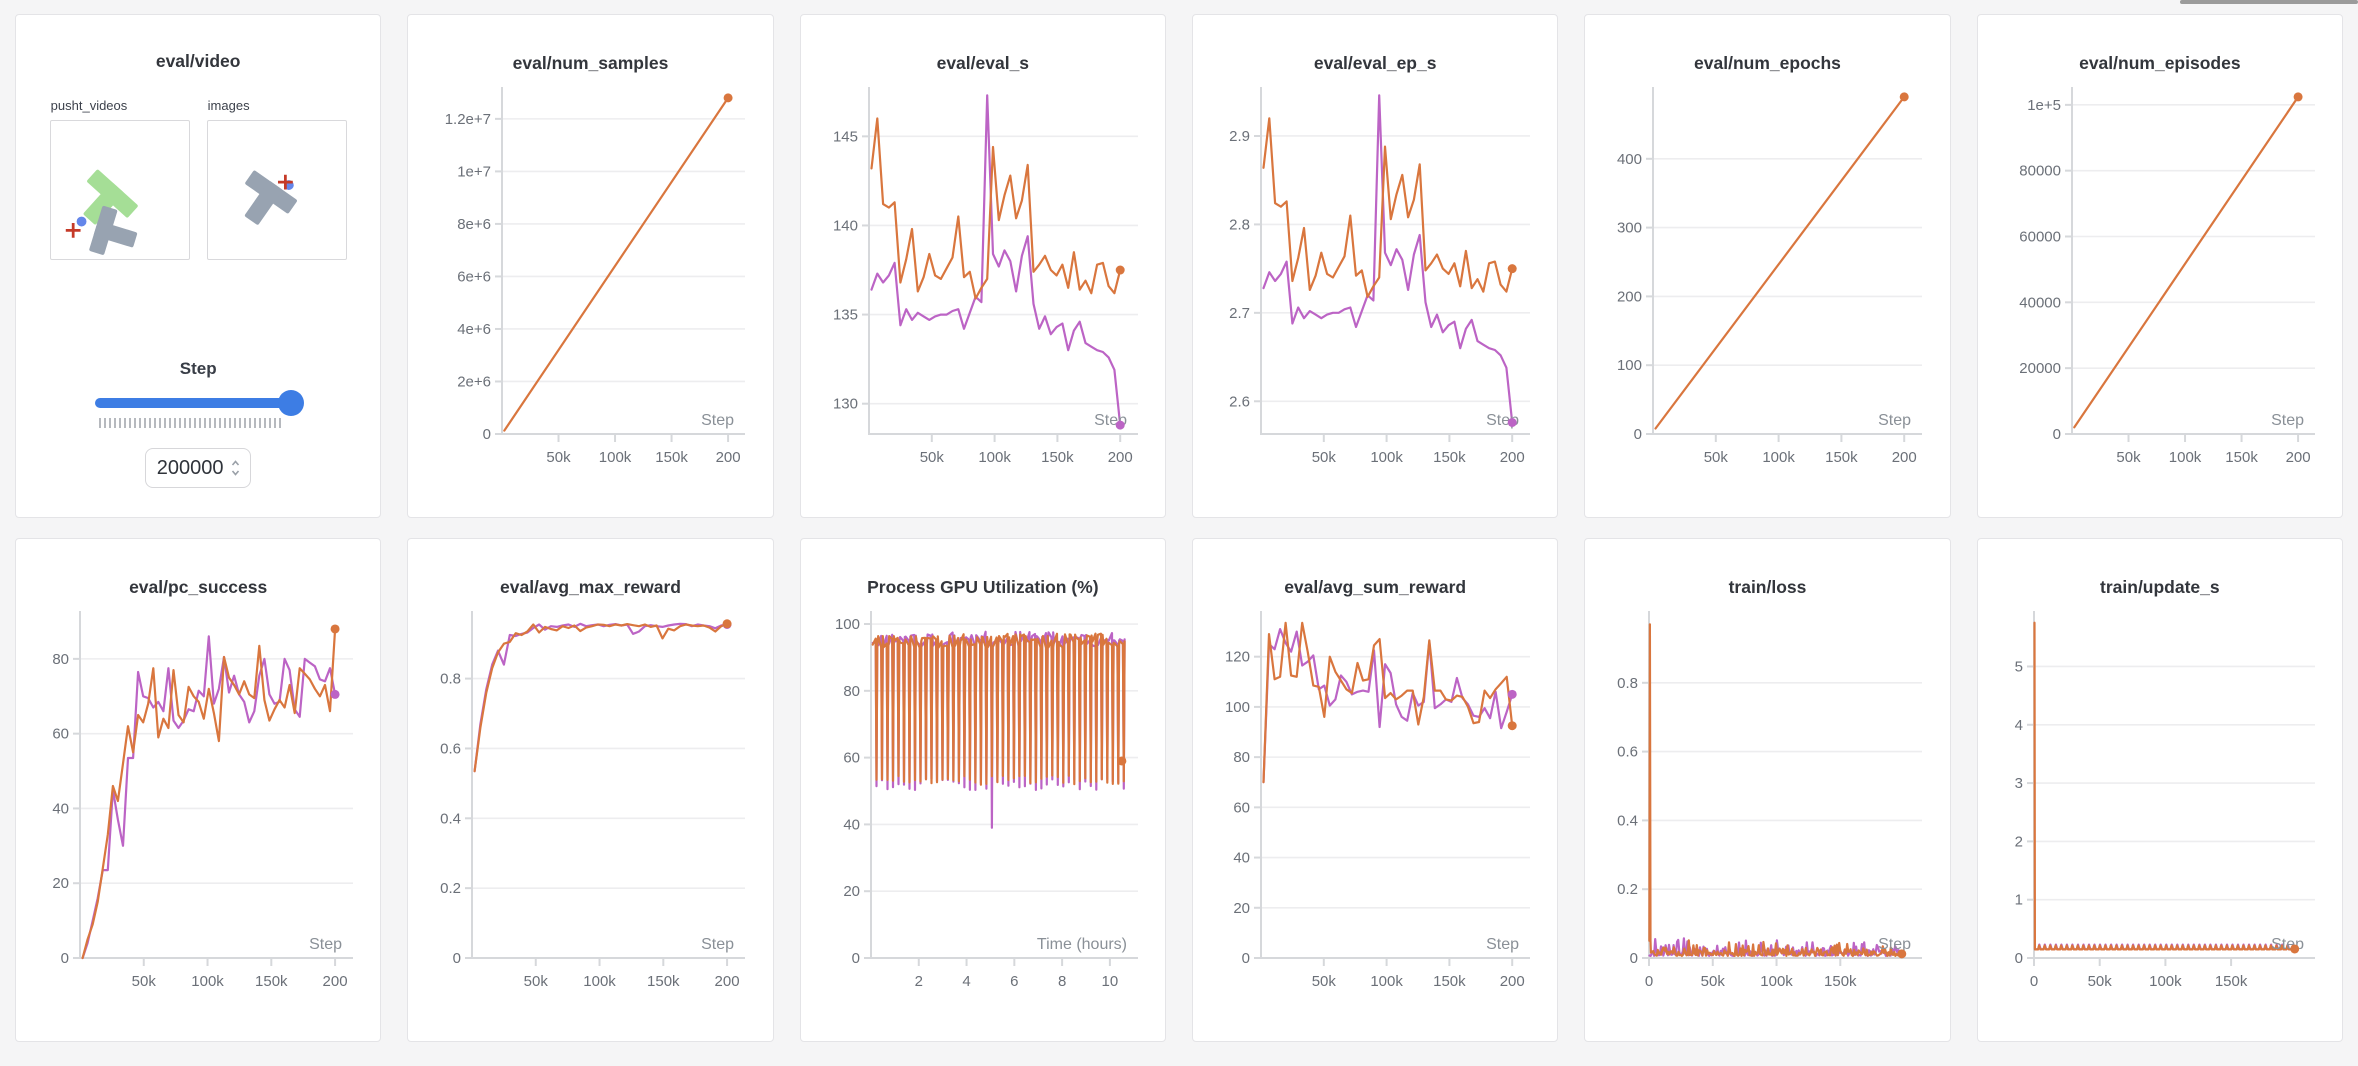 The image size is (2358, 1066). Describe the element at coordinates (112, 230) in the screenshot. I see `block-t-shape` at that location.